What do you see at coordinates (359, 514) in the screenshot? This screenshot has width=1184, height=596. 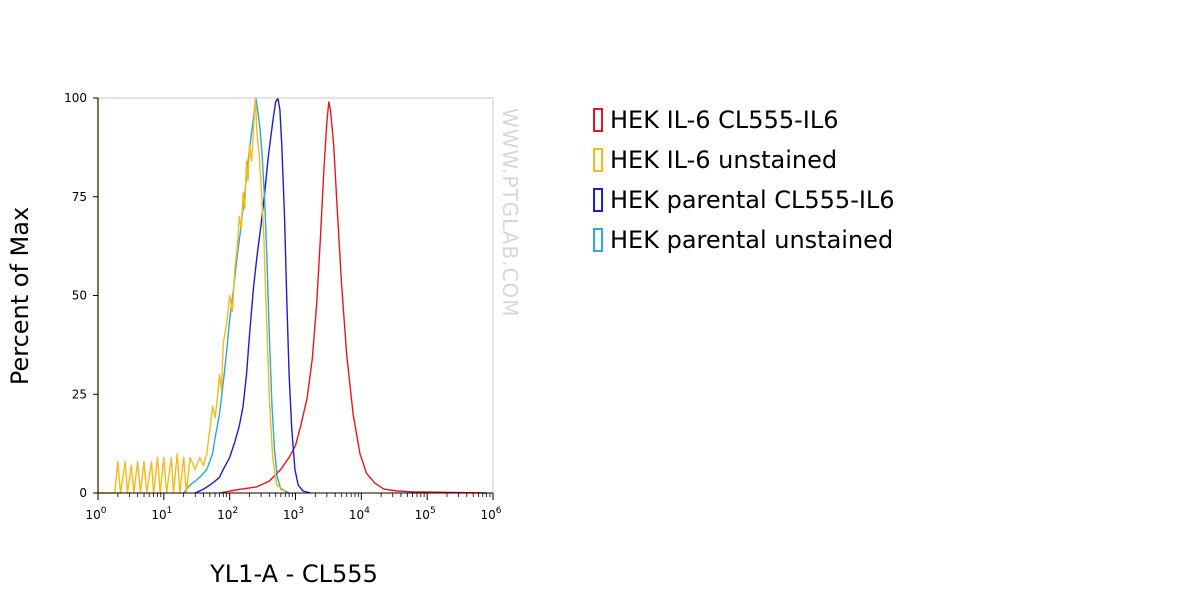 I see `x-tick-label: 10⁴` at bounding box center [359, 514].